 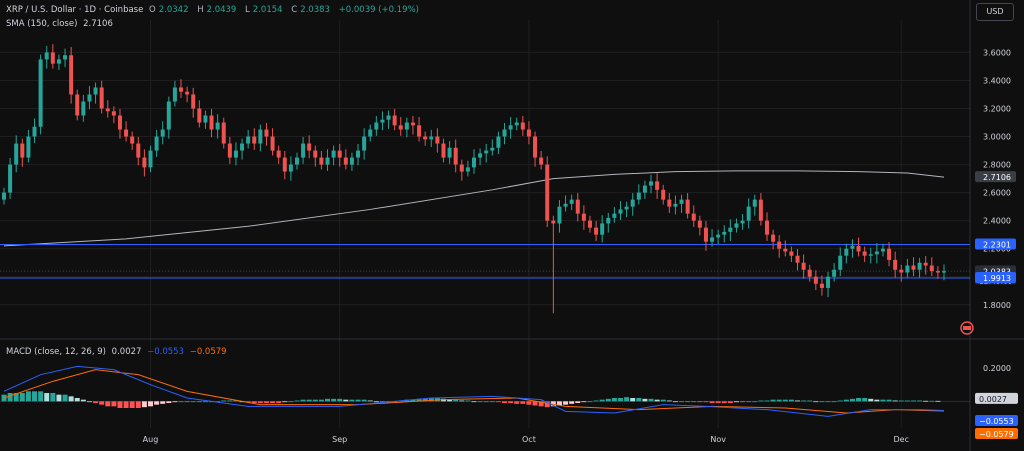 I want to click on macd-label-text: −0.0579, so click(x=996, y=434).